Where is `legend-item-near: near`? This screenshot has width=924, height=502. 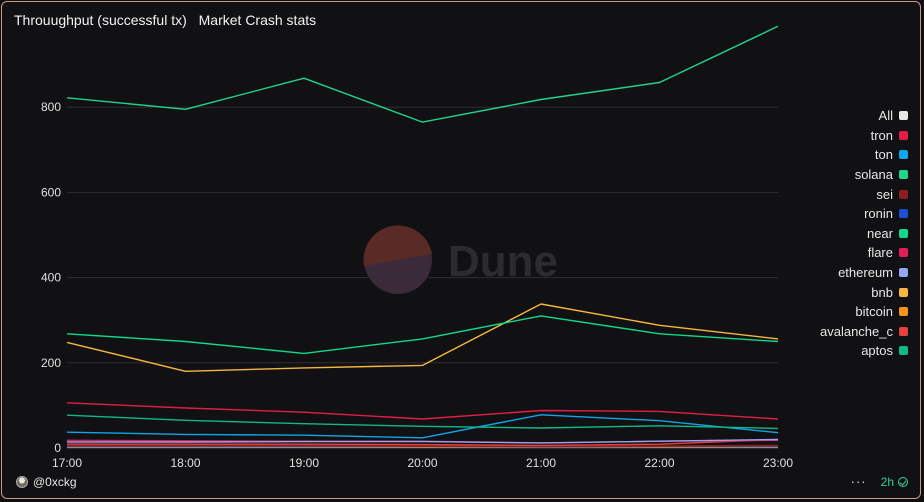
legend-item-near: near is located at coordinates (864, 234).